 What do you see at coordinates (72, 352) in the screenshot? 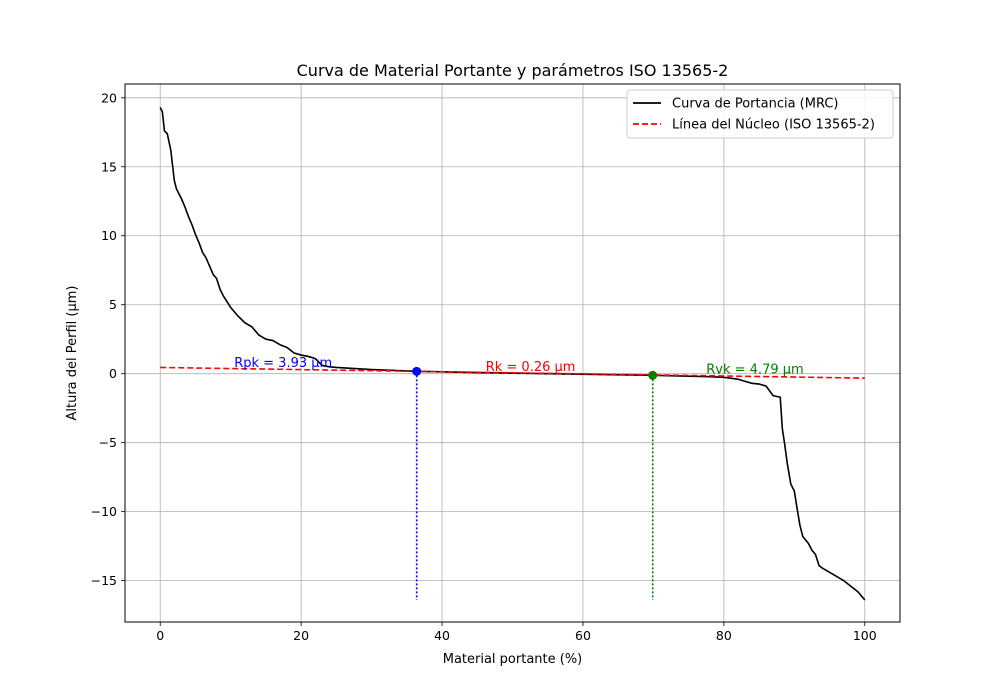
I see `y-axis-title: Altura del Perfil (µm)` at bounding box center [72, 352].